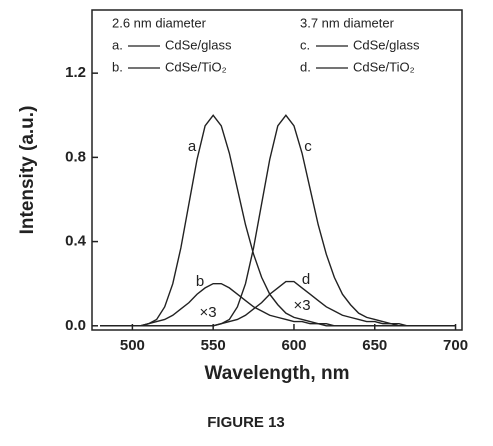 Image resolution: width=493 pixels, height=446 pixels. I want to click on x-axis-title: Wavelength, nm, so click(277, 373).